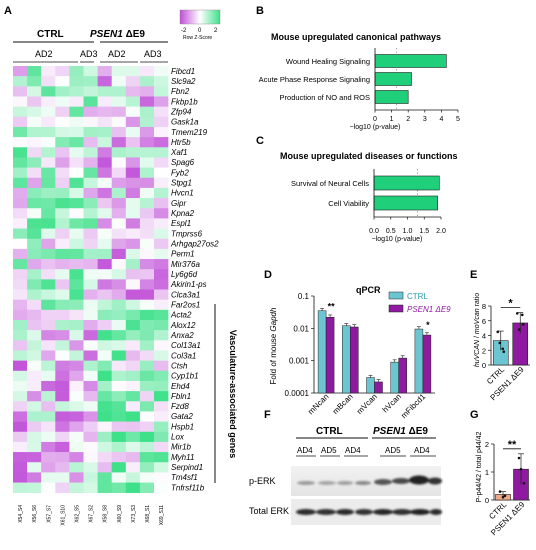 The width and height of the screenshot is (536, 550). I want to click on significance-marker: *, so click(510, 304).